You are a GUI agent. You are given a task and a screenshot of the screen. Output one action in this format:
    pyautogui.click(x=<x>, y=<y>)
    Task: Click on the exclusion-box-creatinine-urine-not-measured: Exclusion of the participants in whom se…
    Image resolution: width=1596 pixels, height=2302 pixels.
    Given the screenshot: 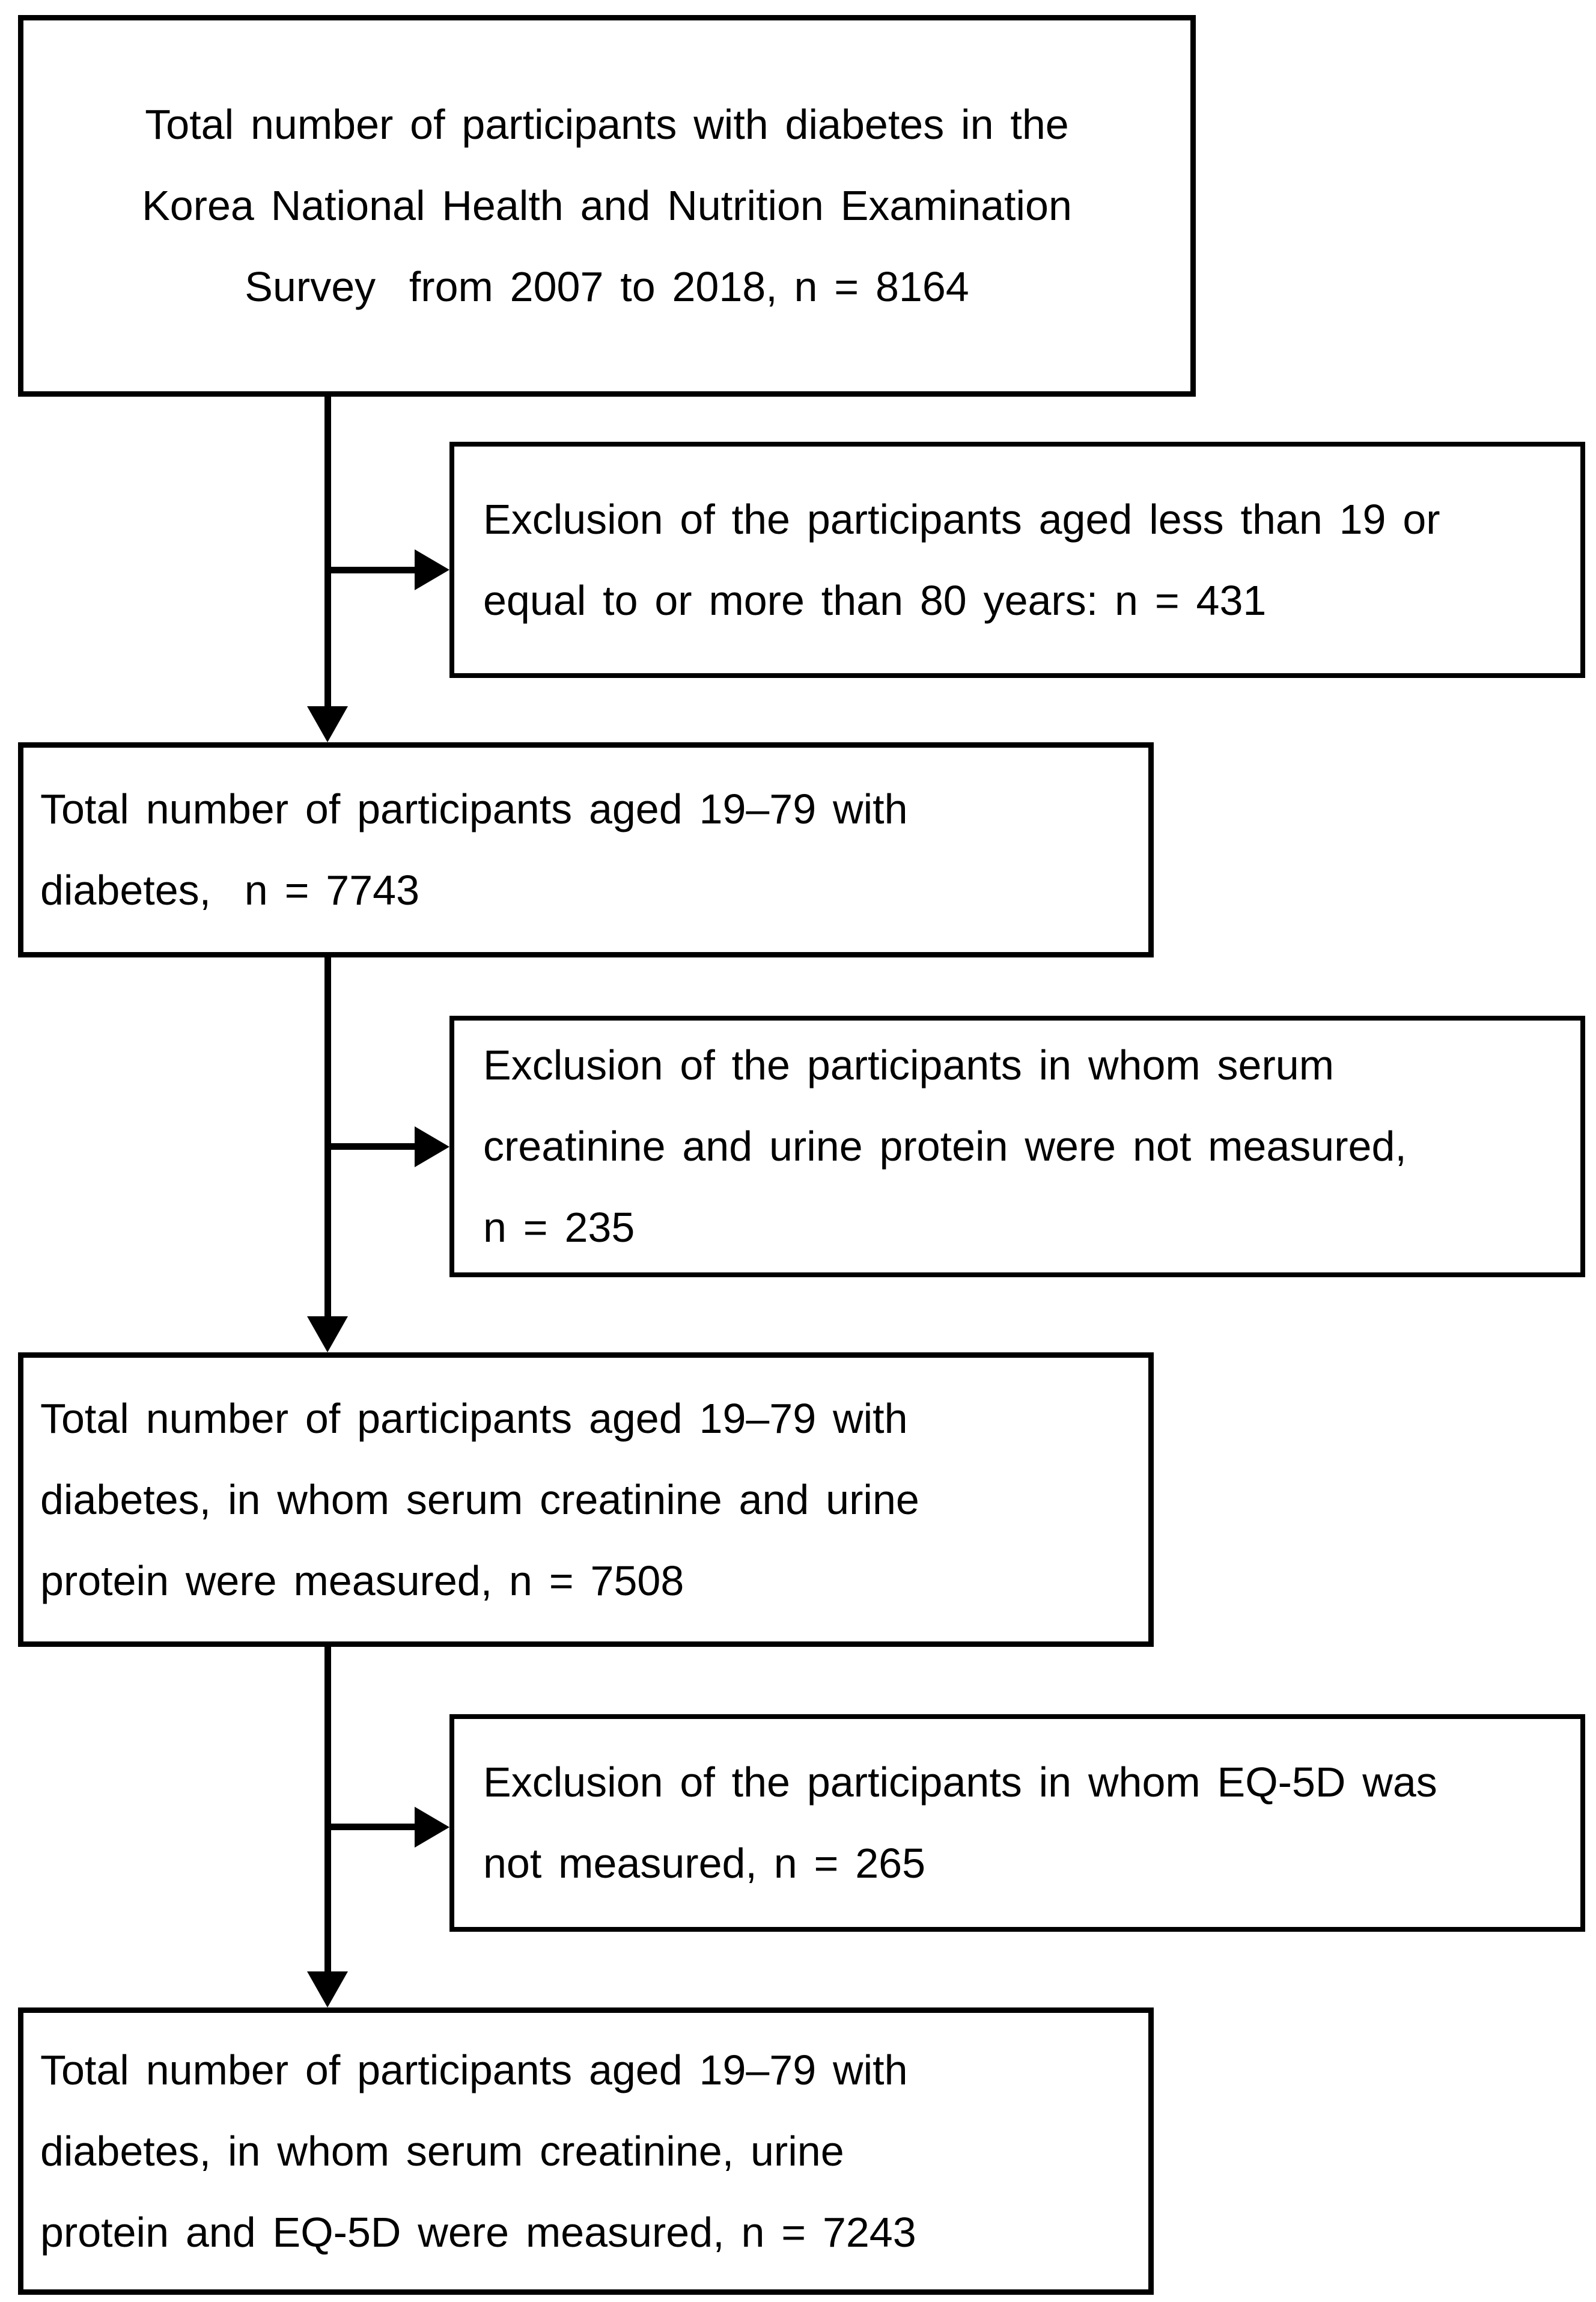 What is the action you would take?
    pyautogui.click(x=1017, y=1146)
    